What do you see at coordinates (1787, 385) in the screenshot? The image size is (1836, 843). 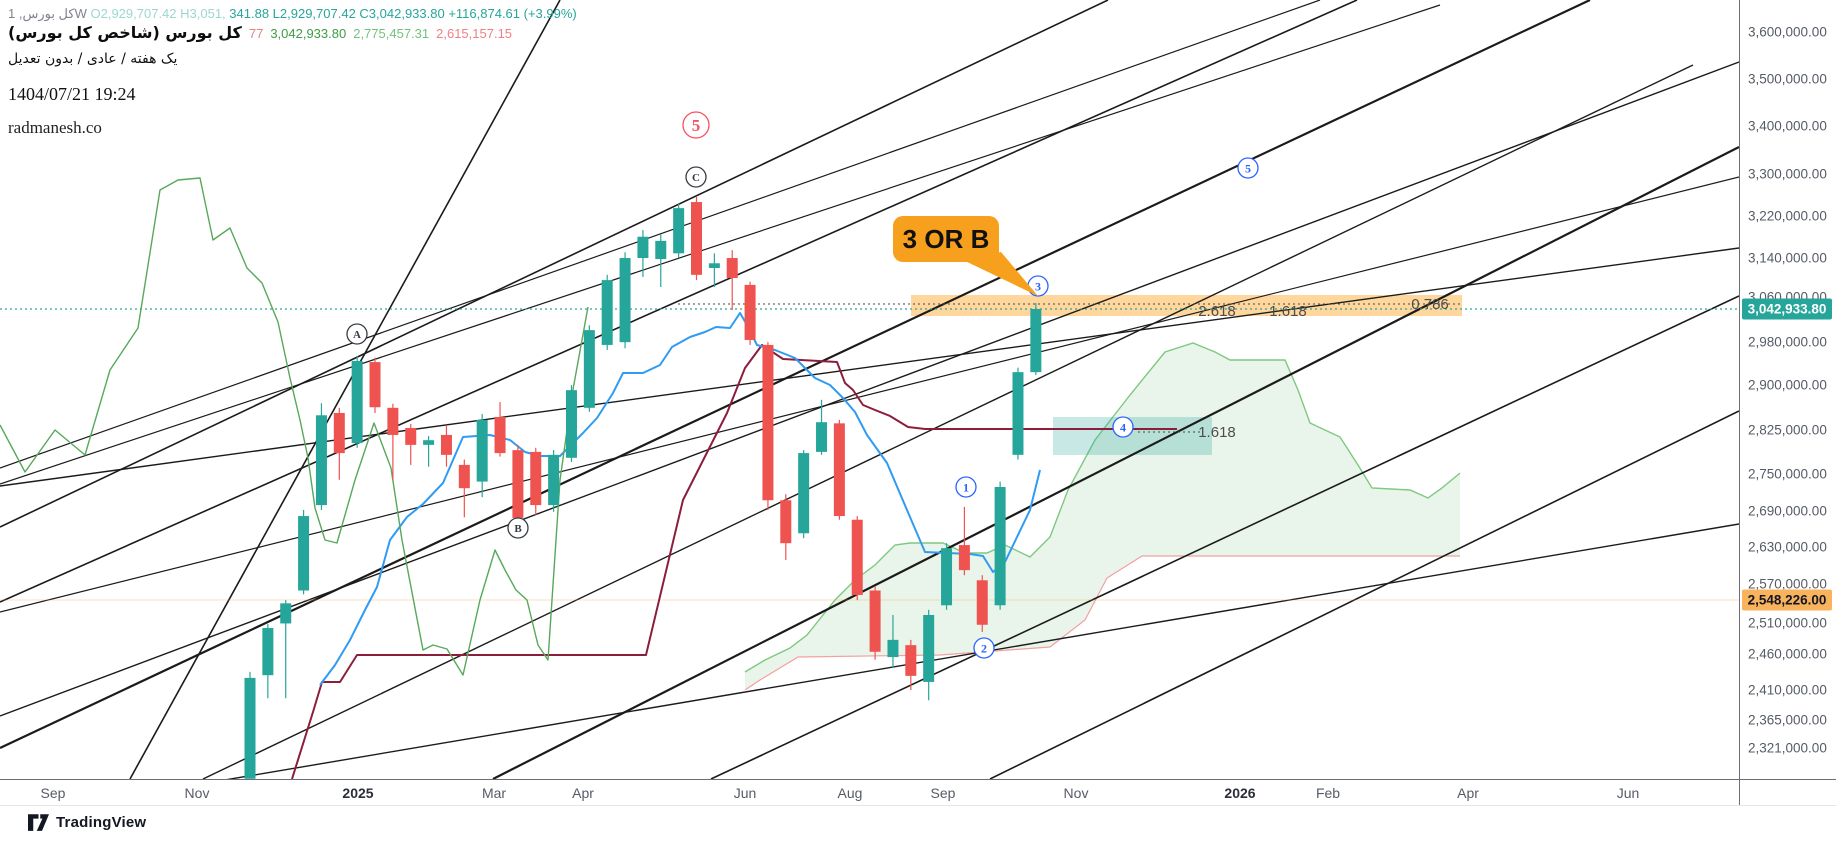 I see `price-axis-label: 2,900,000.00` at bounding box center [1787, 385].